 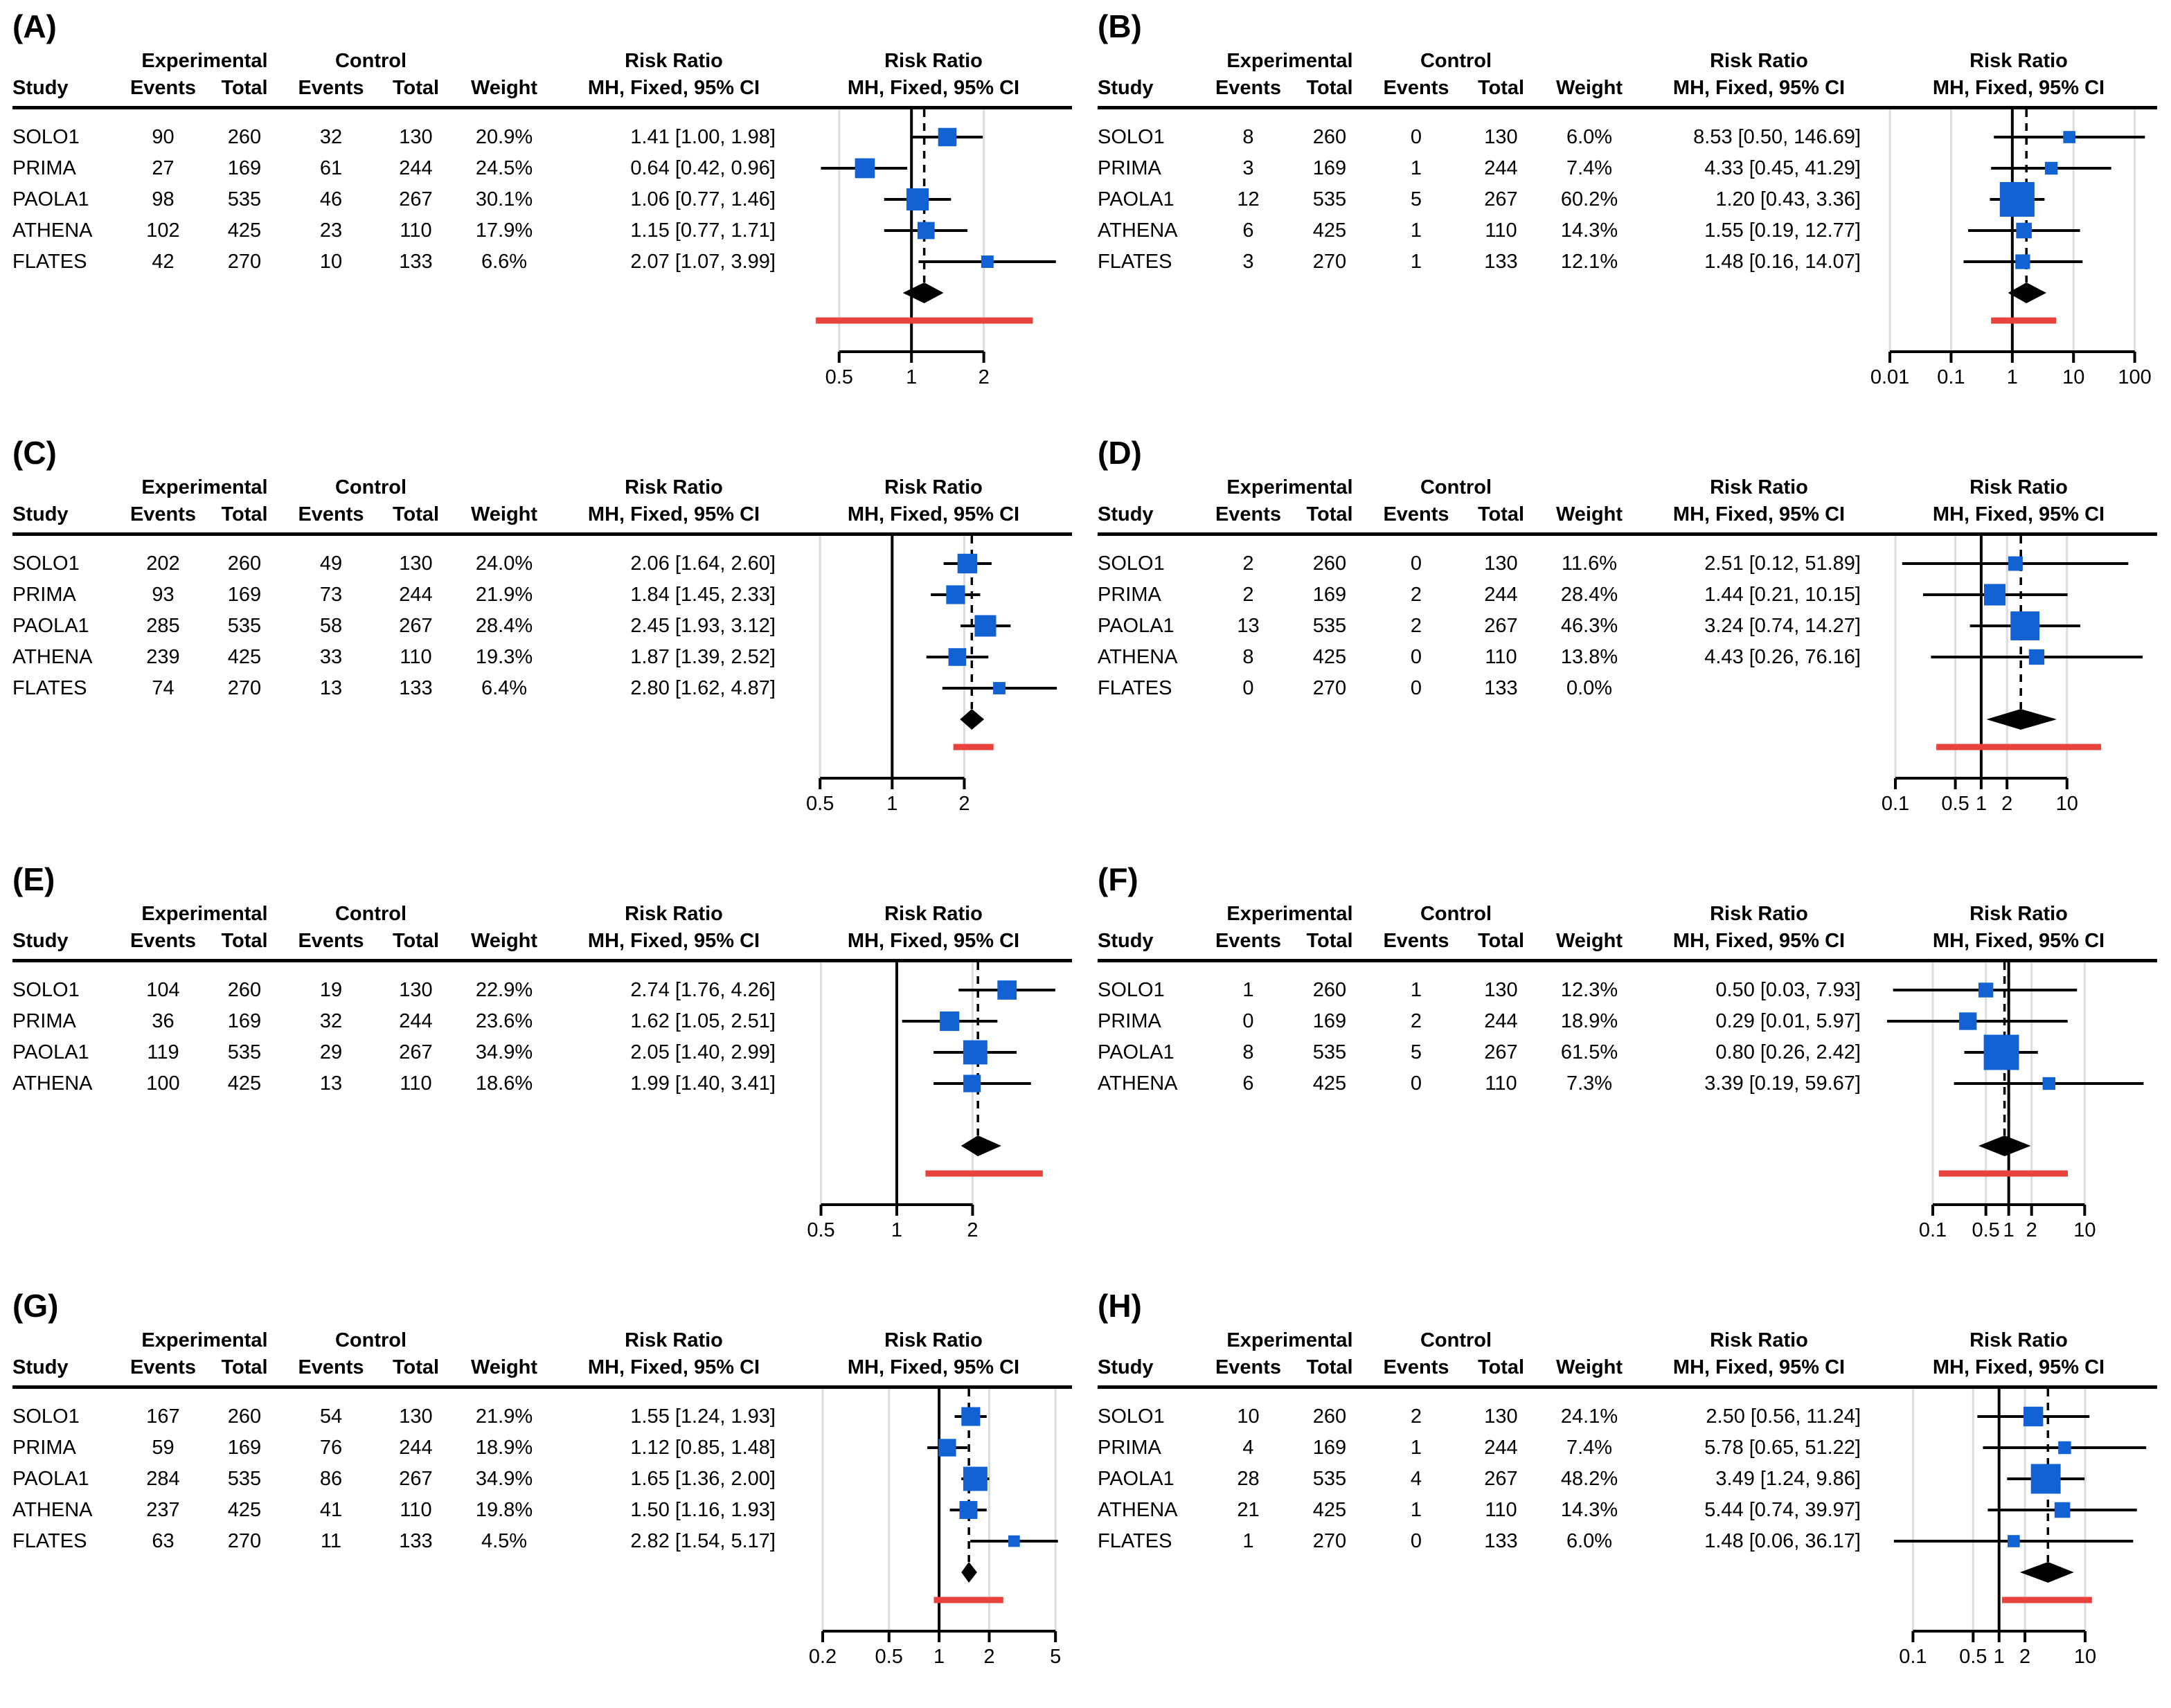 What do you see at coordinates (1951, 377) in the screenshot?
I see `x-tick-label: 0.1` at bounding box center [1951, 377].